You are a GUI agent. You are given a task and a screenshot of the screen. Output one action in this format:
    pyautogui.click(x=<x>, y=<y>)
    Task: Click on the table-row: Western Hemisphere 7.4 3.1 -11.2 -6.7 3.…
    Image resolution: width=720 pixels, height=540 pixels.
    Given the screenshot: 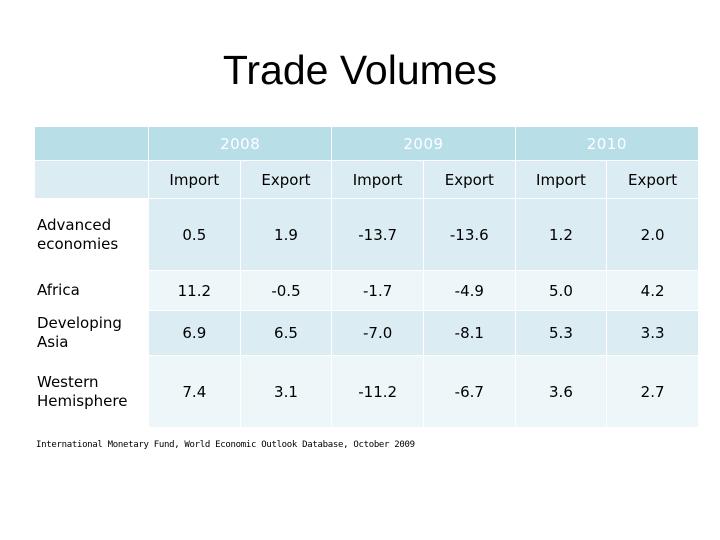 What is the action you would take?
    pyautogui.click(x=366, y=391)
    